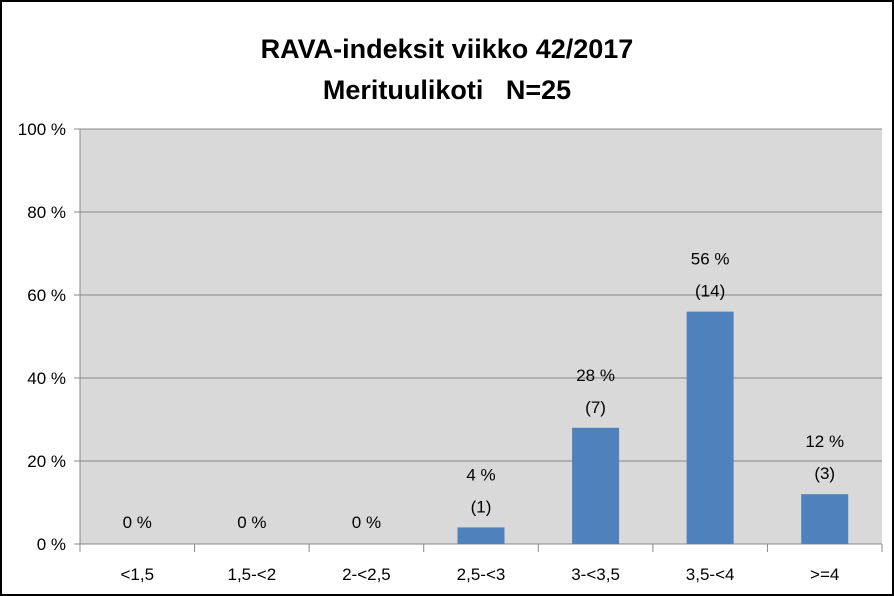 The height and width of the screenshot is (596, 894). What do you see at coordinates (46, 295) in the screenshot?
I see `y-tick-label: 60 %` at bounding box center [46, 295].